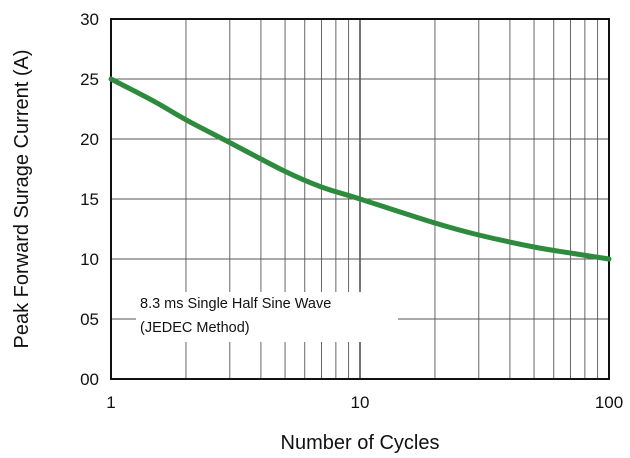  Describe the element at coordinates (89, 379) in the screenshot. I see `y-tick-label: 00` at that location.